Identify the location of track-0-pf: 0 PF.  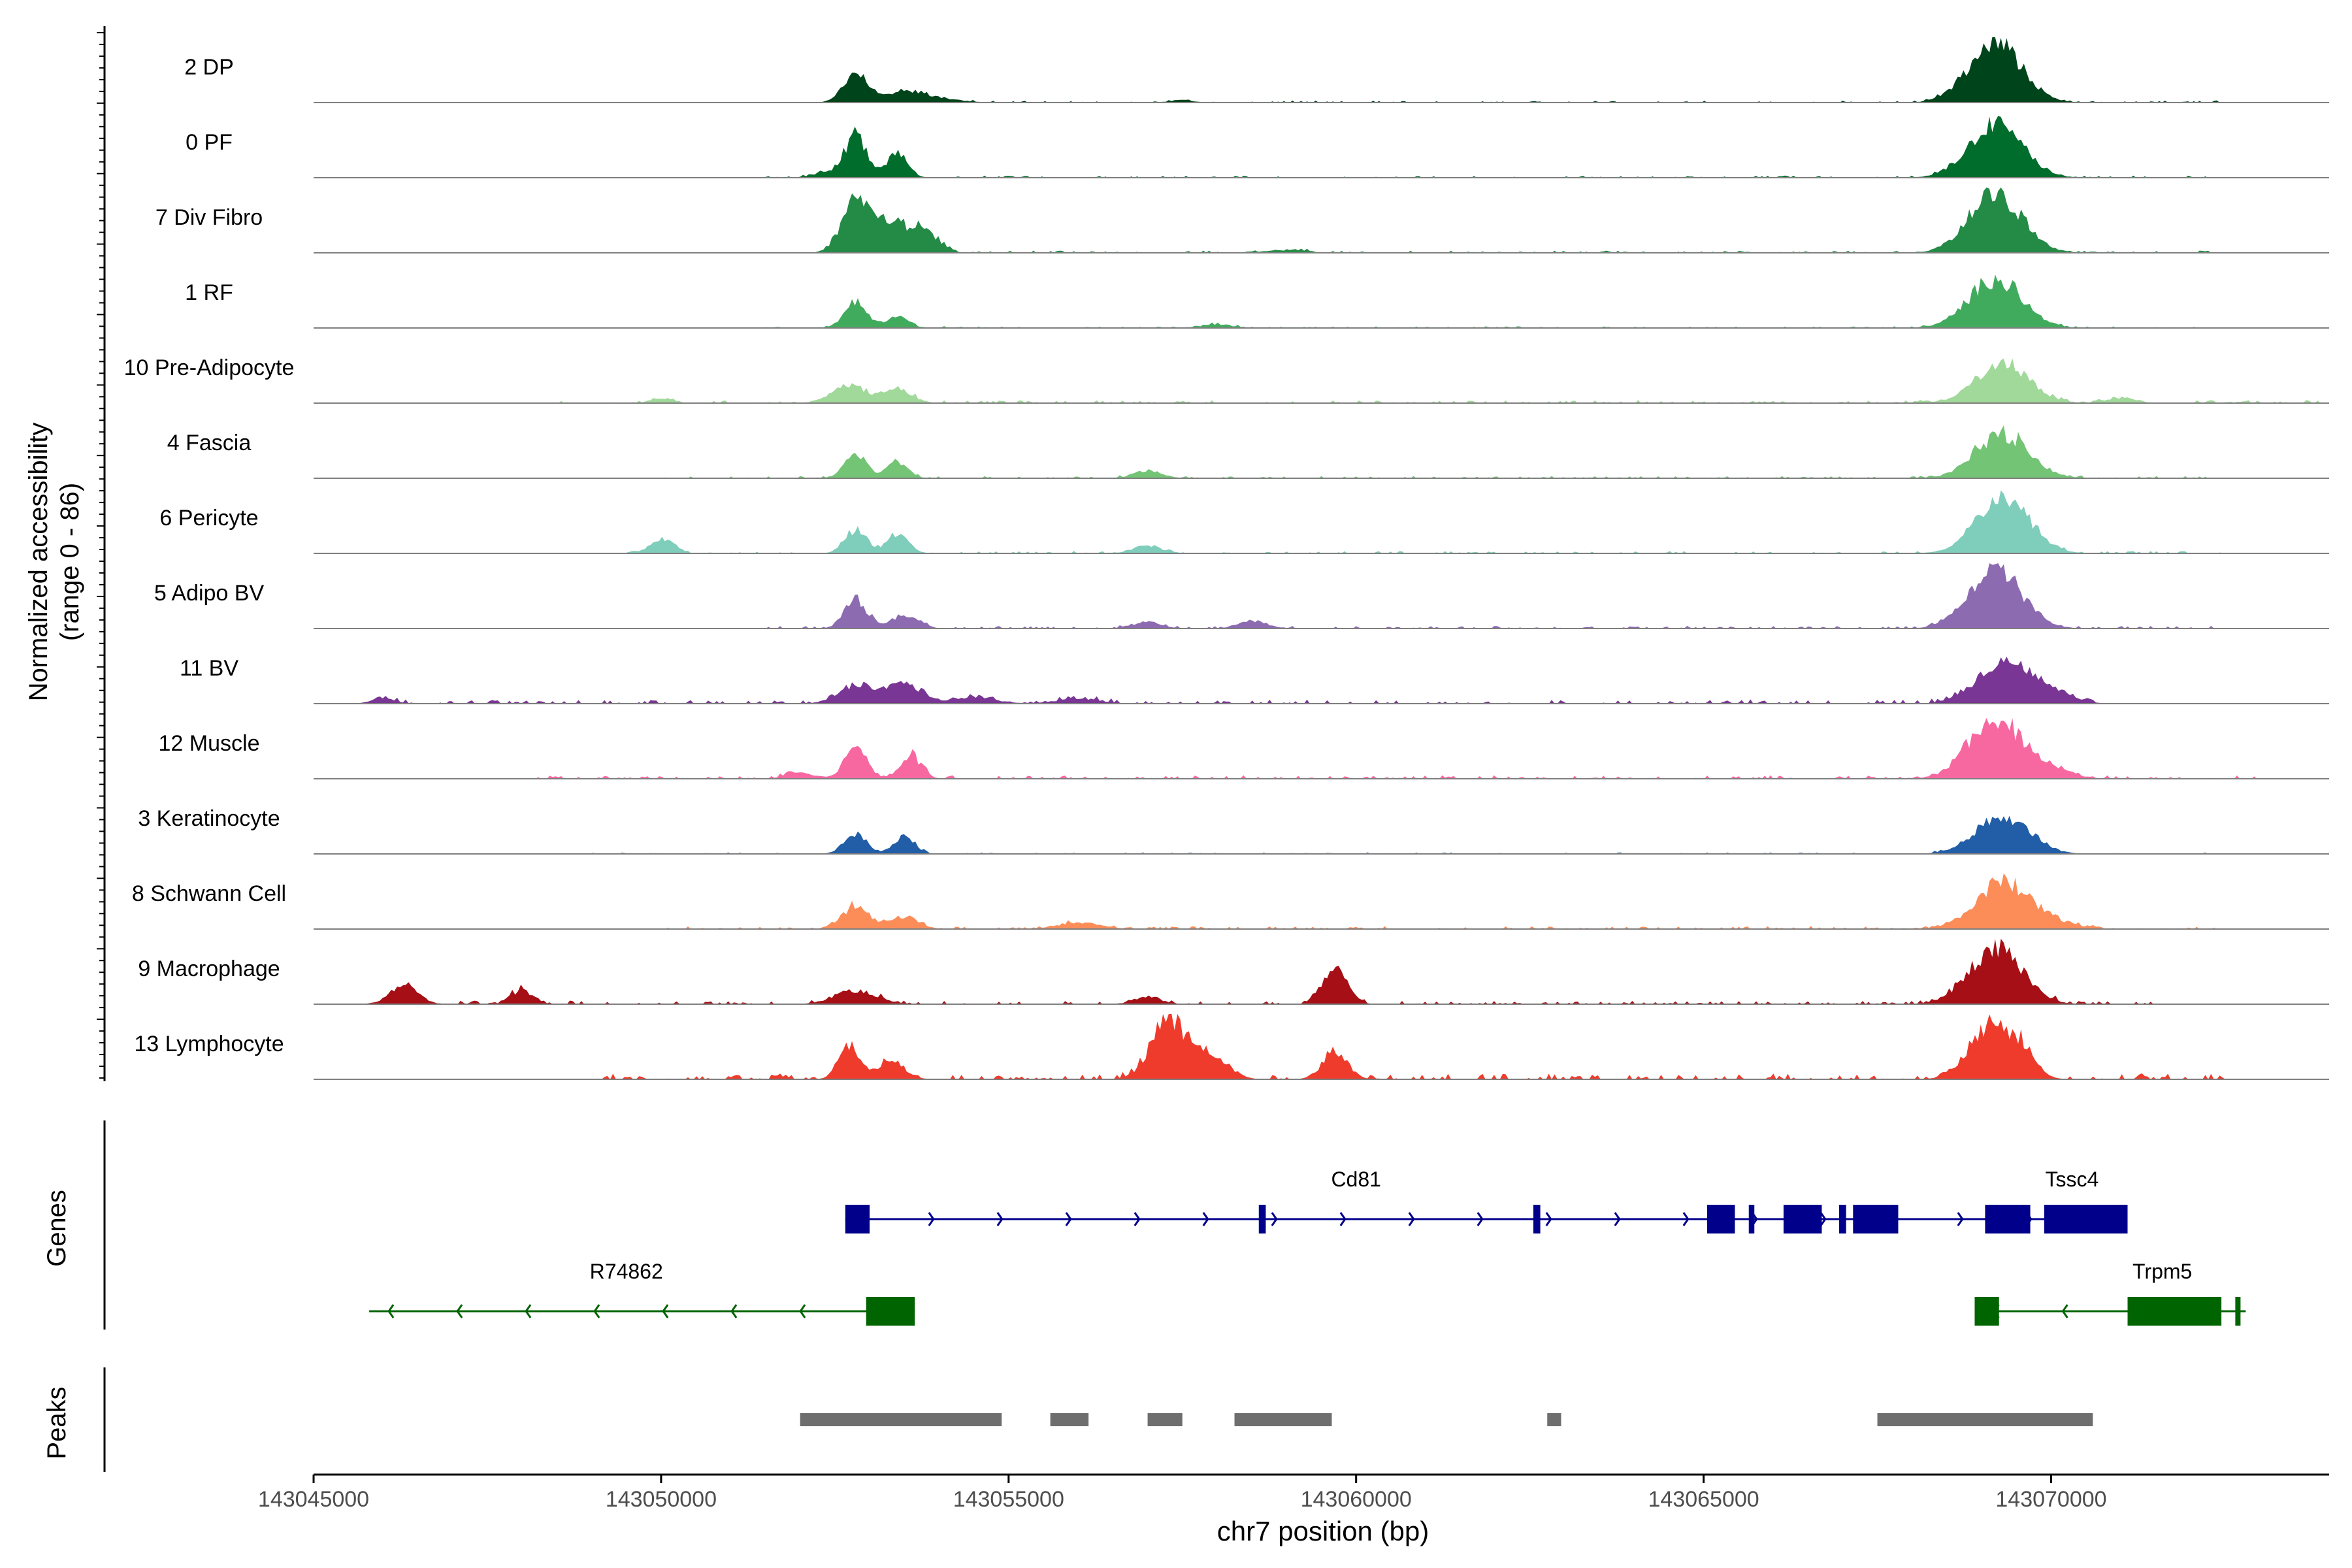
(1257, 147).